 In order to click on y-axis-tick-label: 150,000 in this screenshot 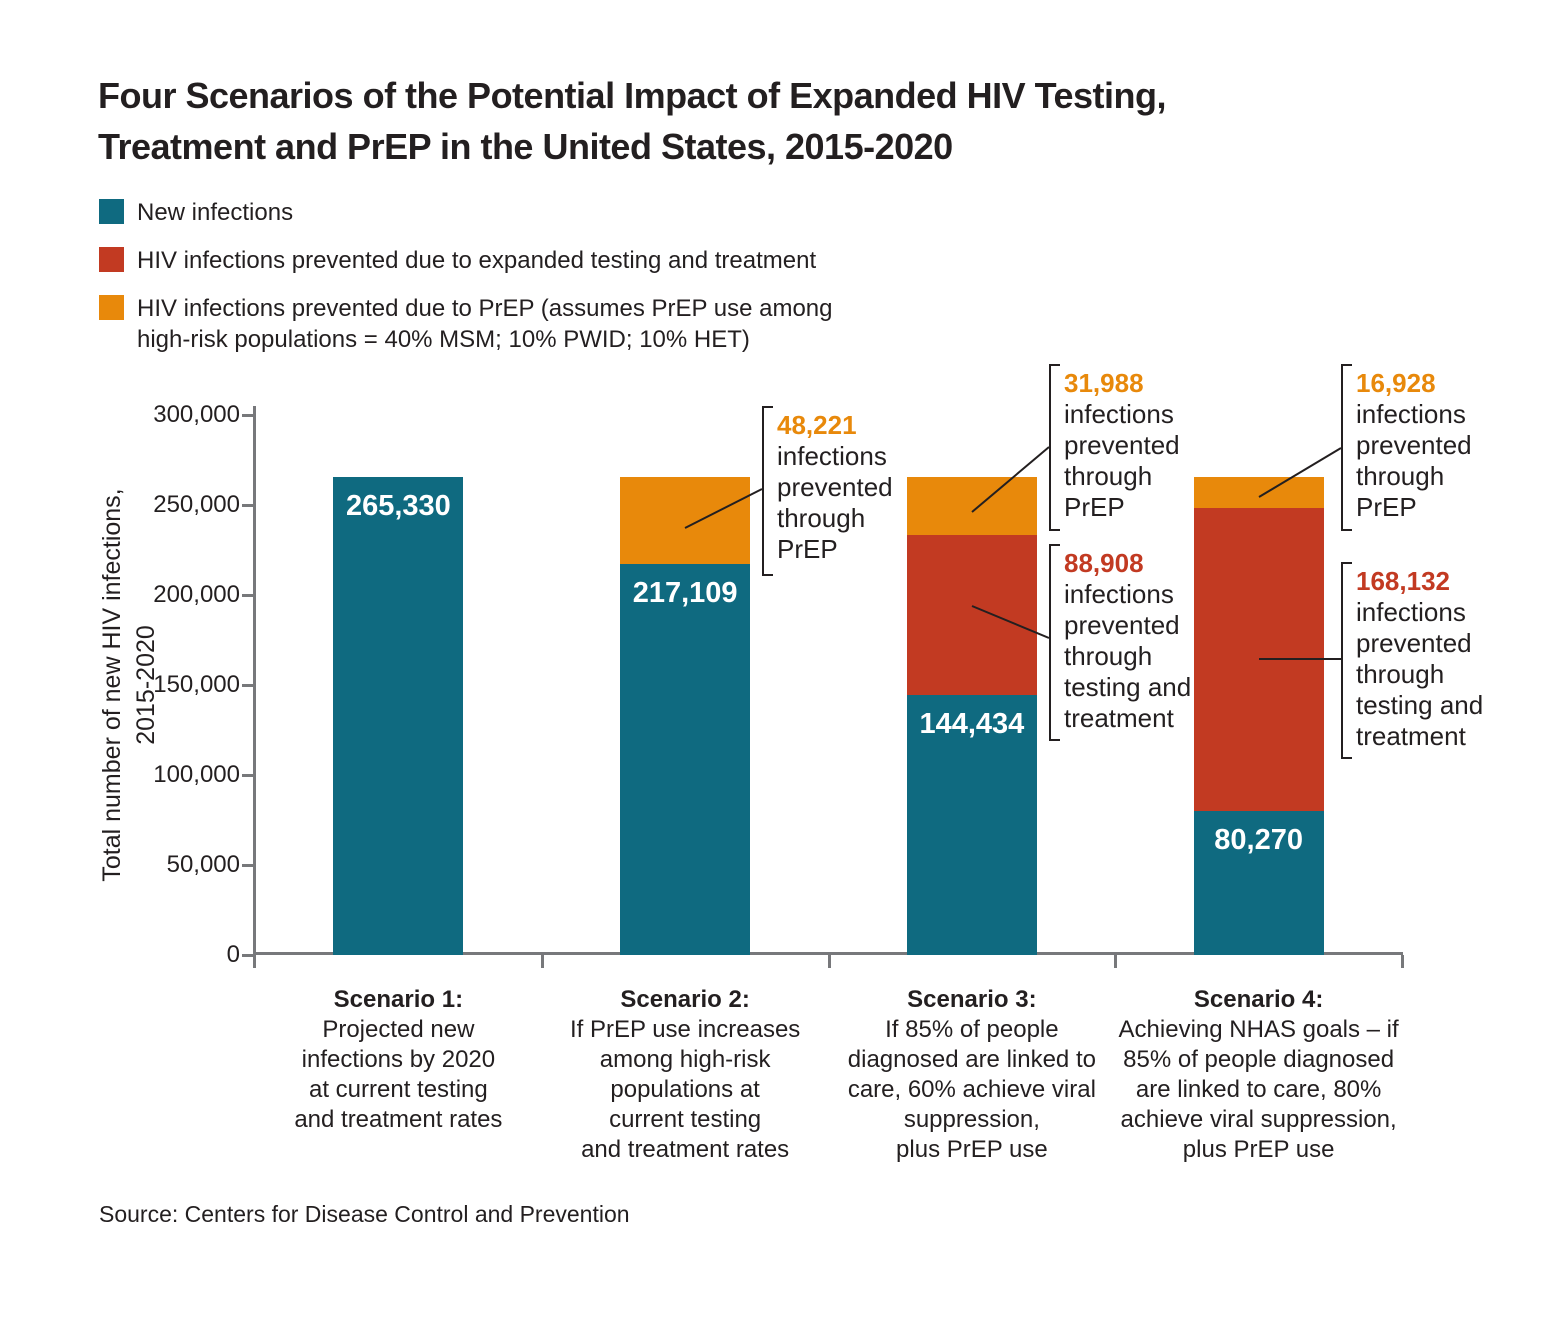, I will do `click(196, 684)`.